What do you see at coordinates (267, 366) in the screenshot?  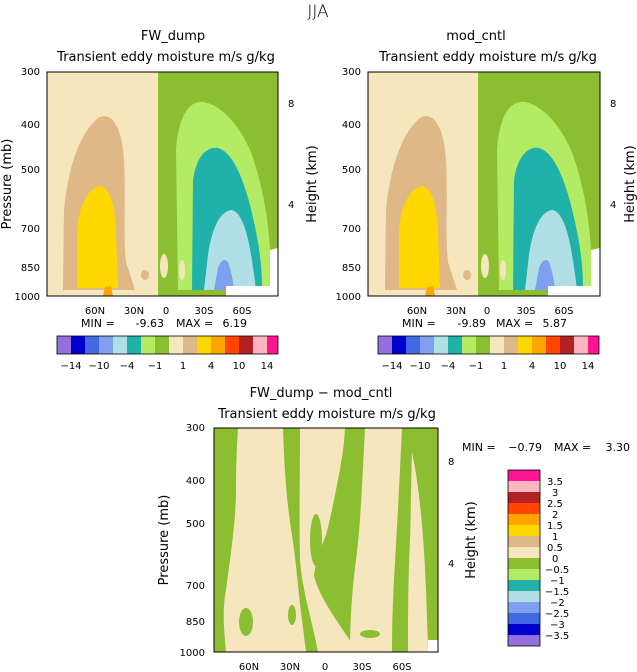 I see `colorbar-label: 14` at bounding box center [267, 366].